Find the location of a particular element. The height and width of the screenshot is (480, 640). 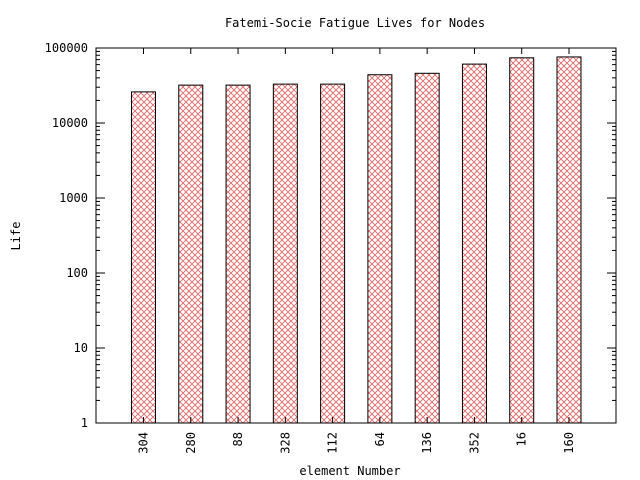

x-axis-label: element Number is located at coordinates (349, 471).